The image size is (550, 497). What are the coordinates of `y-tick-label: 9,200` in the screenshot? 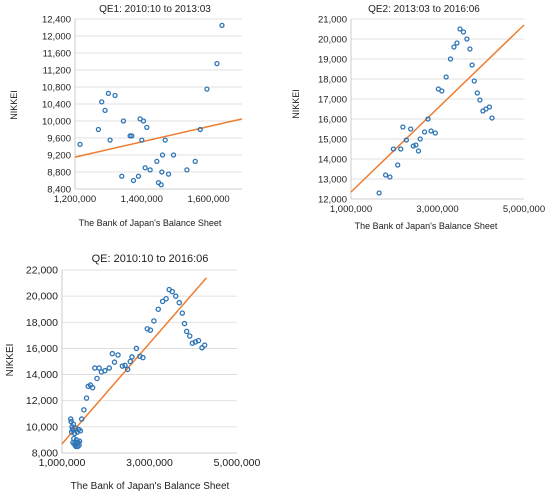 It's located at (59, 156).